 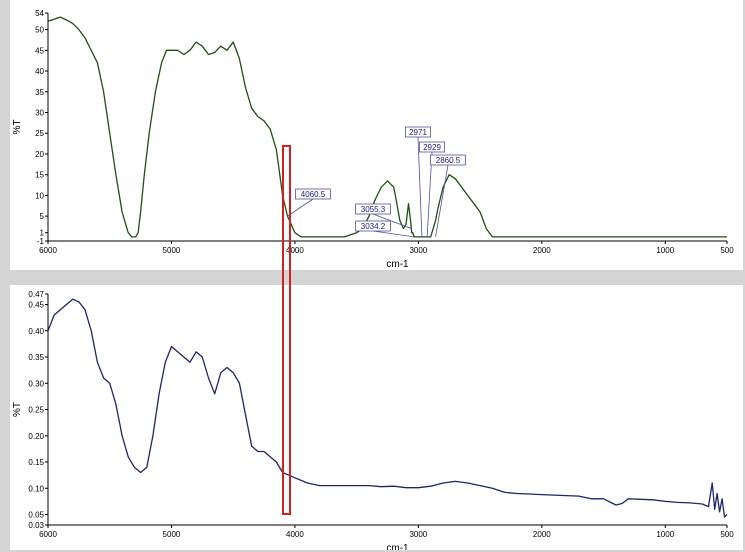 What do you see at coordinates (41, 241) in the screenshot?
I see `y-tick-label: -1` at bounding box center [41, 241].